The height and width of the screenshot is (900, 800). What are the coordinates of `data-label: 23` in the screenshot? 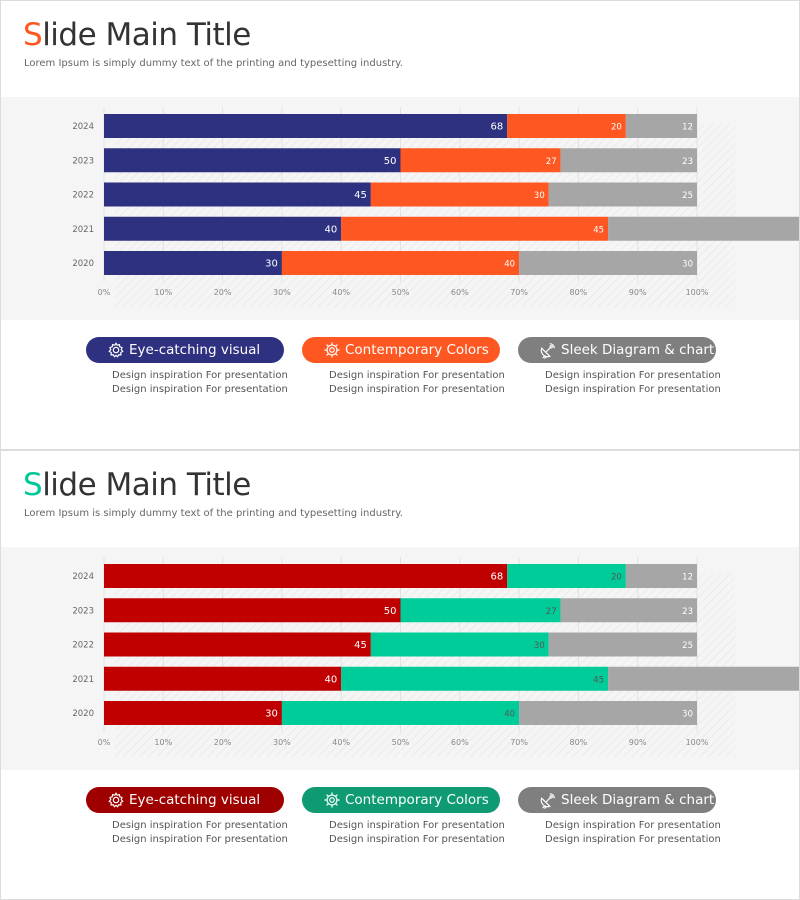 It's located at (687, 612).